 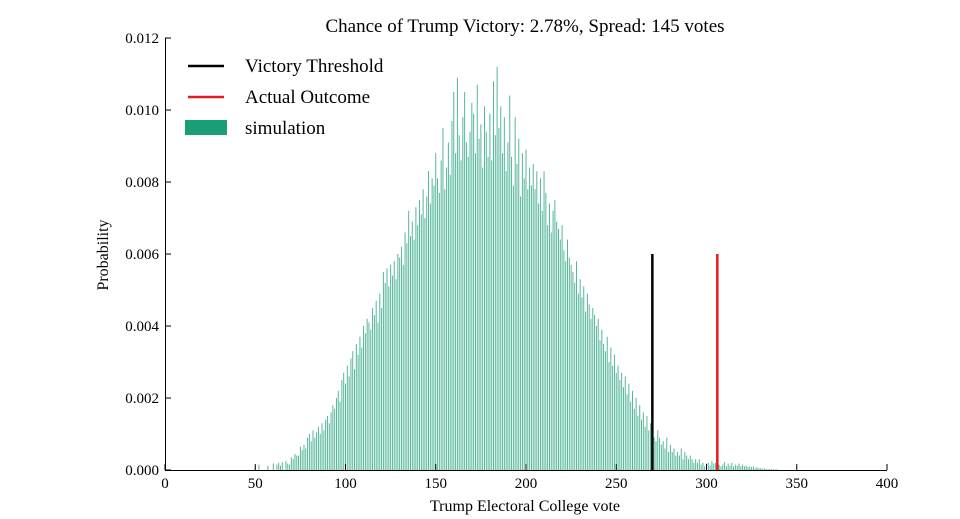 I want to click on x-tick-label: 350, so click(x=797, y=484).